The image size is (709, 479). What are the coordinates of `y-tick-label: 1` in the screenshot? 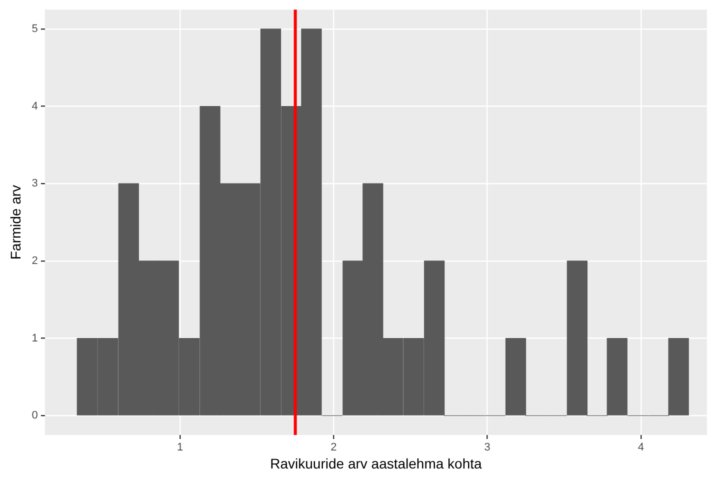 It's located at (35, 338).